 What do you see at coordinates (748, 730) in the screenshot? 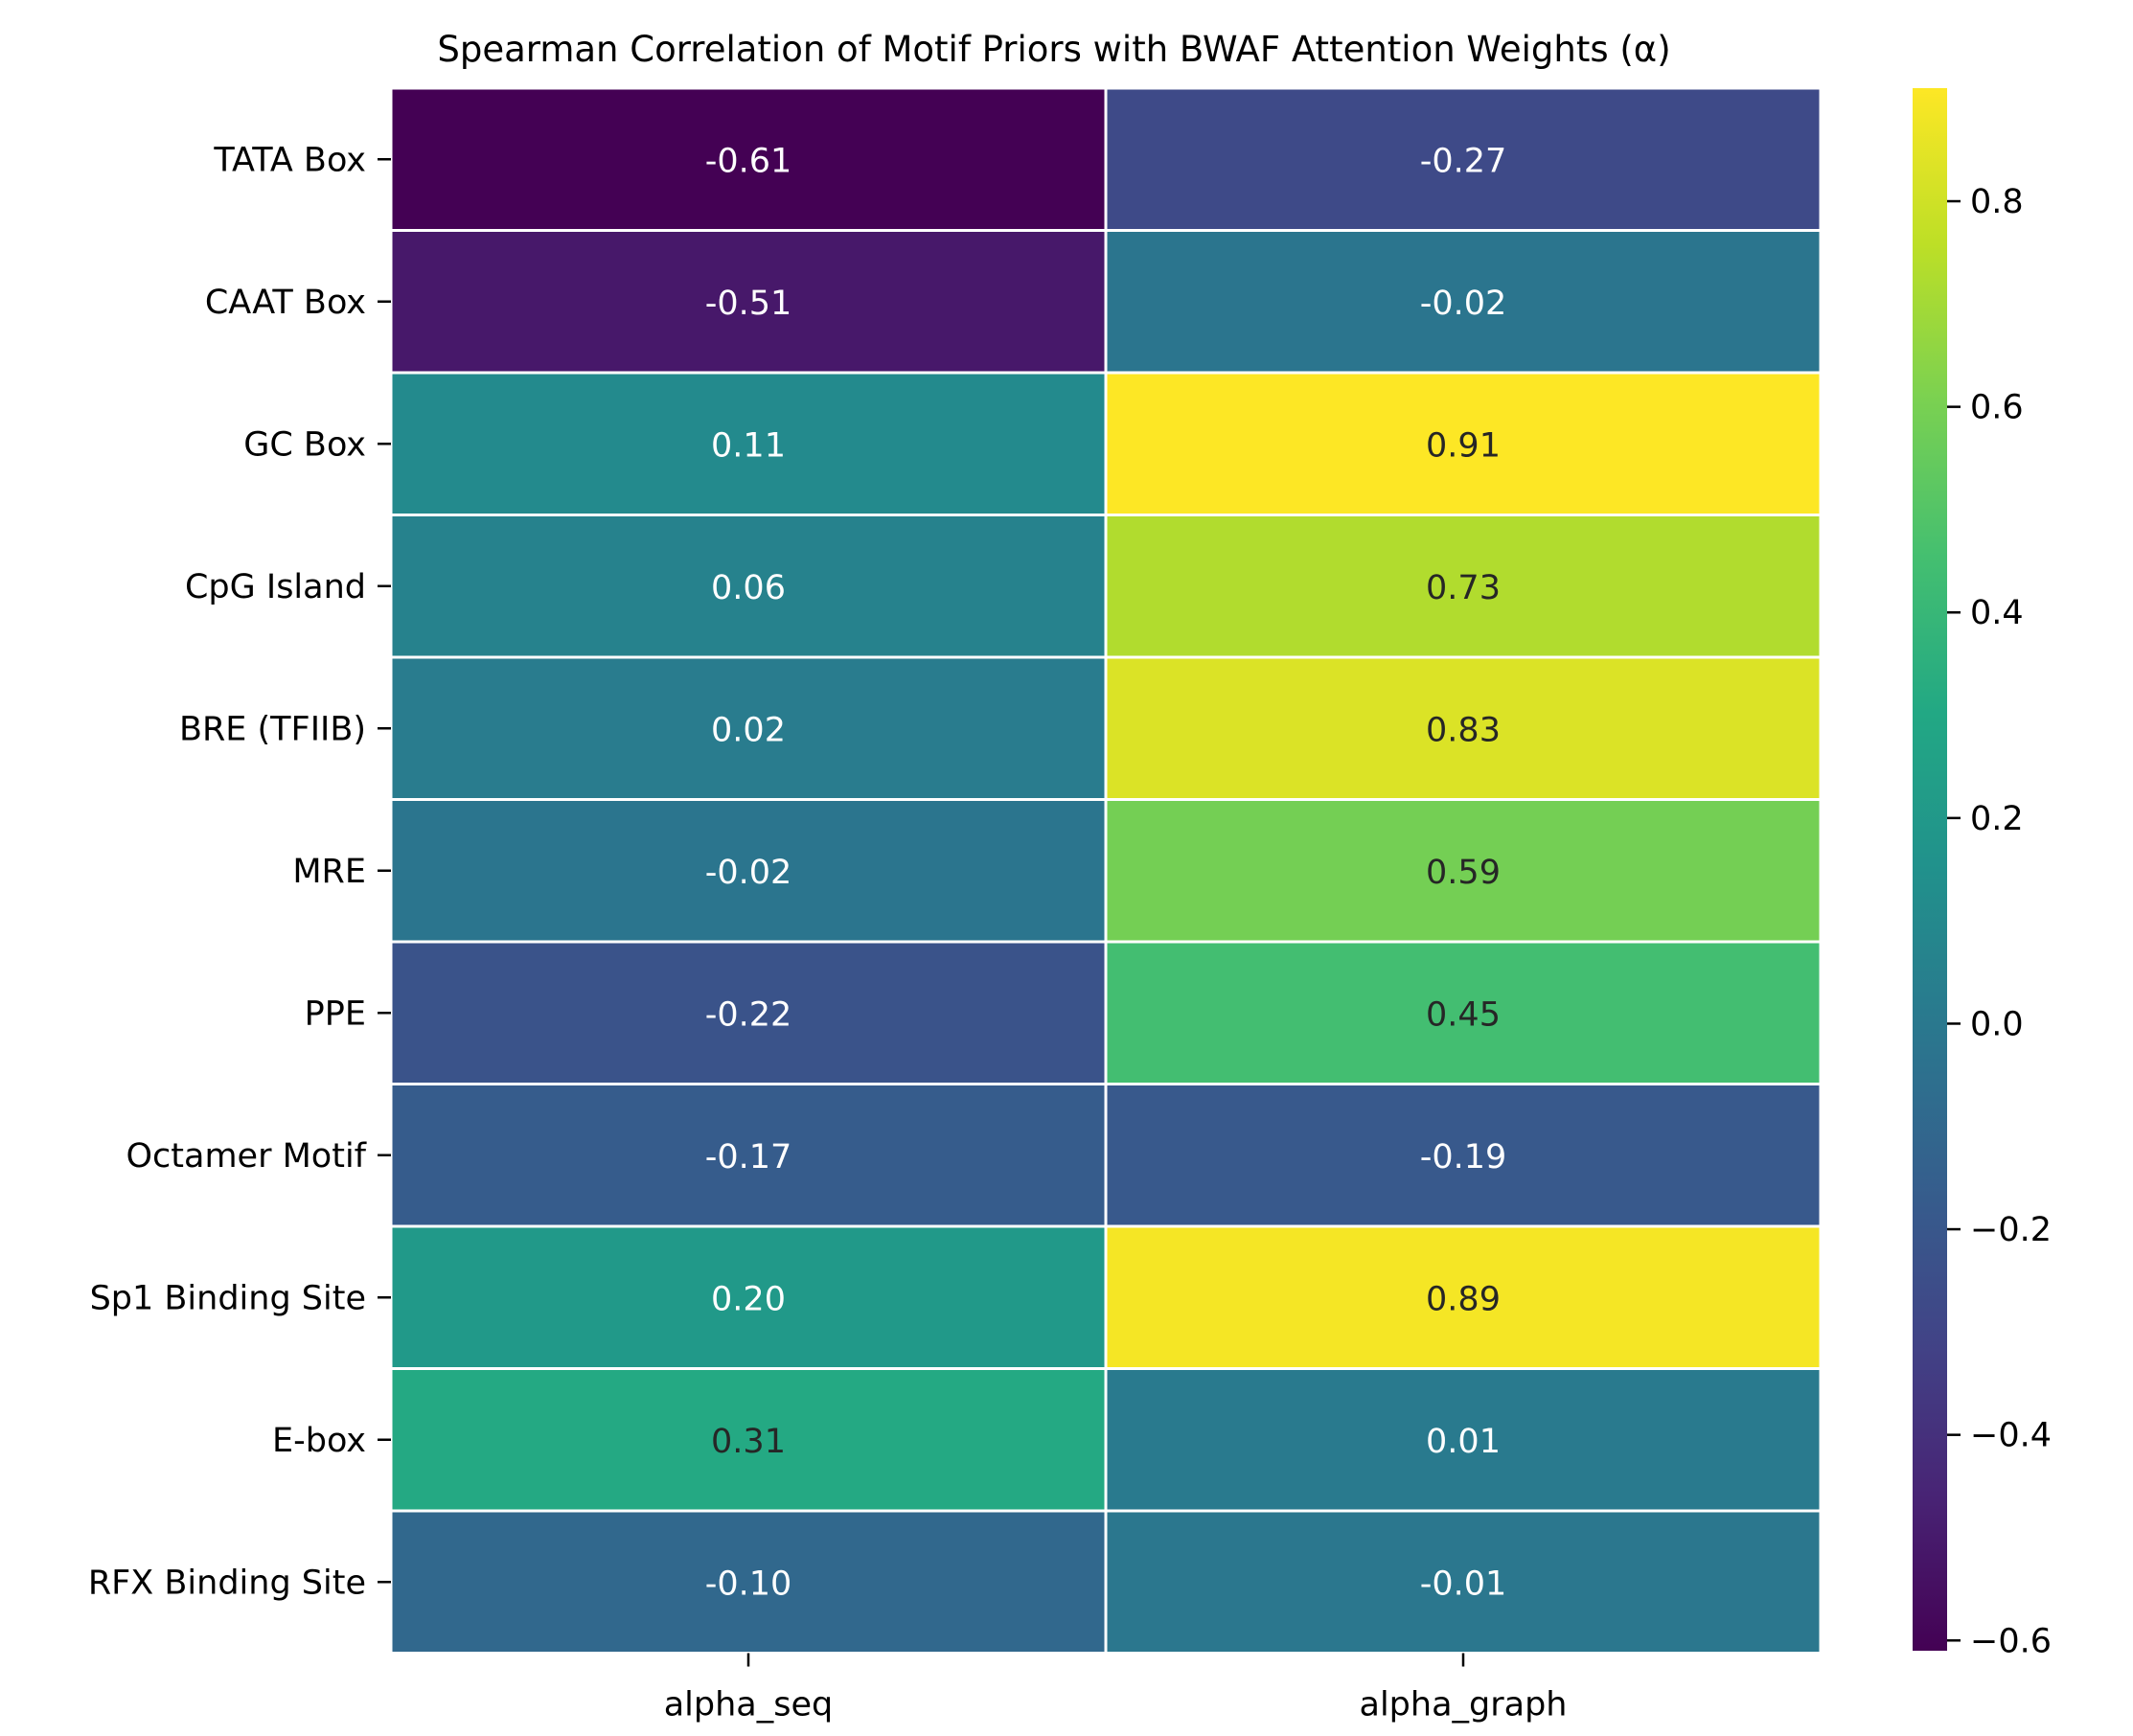
I see `cell-value-label: 0.02` at bounding box center [748, 730].